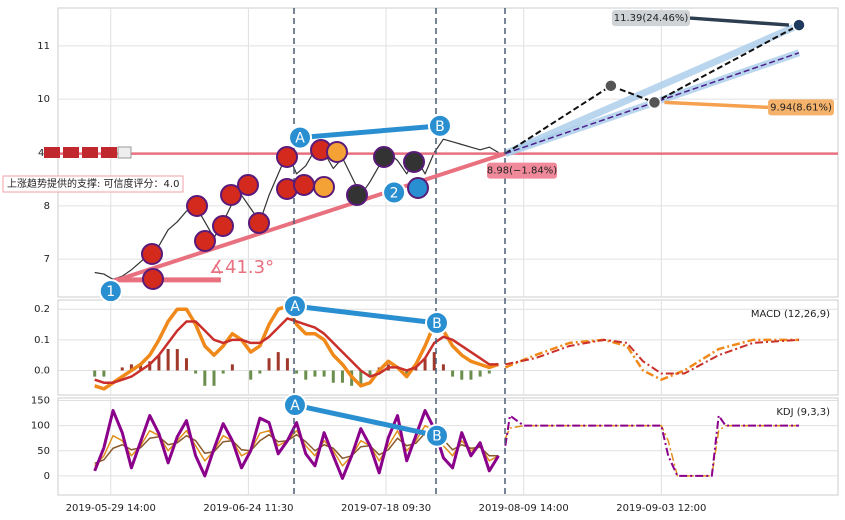 The height and width of the screenshot is (520, 845). What do you see at coordinates (661, 508) in the screenshot?
I see `x-tick-label: 2019-09-03 12:00` at bounding box center [661, 508].